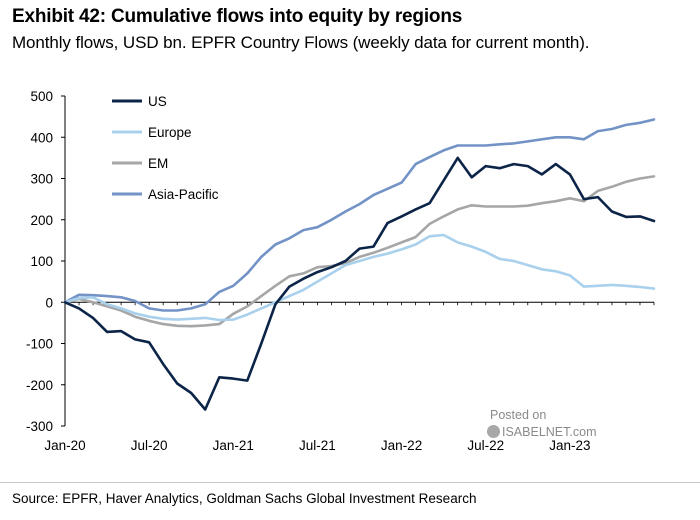 The height and width of the screenshot is (520, 700). What do you see at coordinates (39, 344) in the screenshot?
I see `y-tick-label: -100` at bounding box center [39, 344].